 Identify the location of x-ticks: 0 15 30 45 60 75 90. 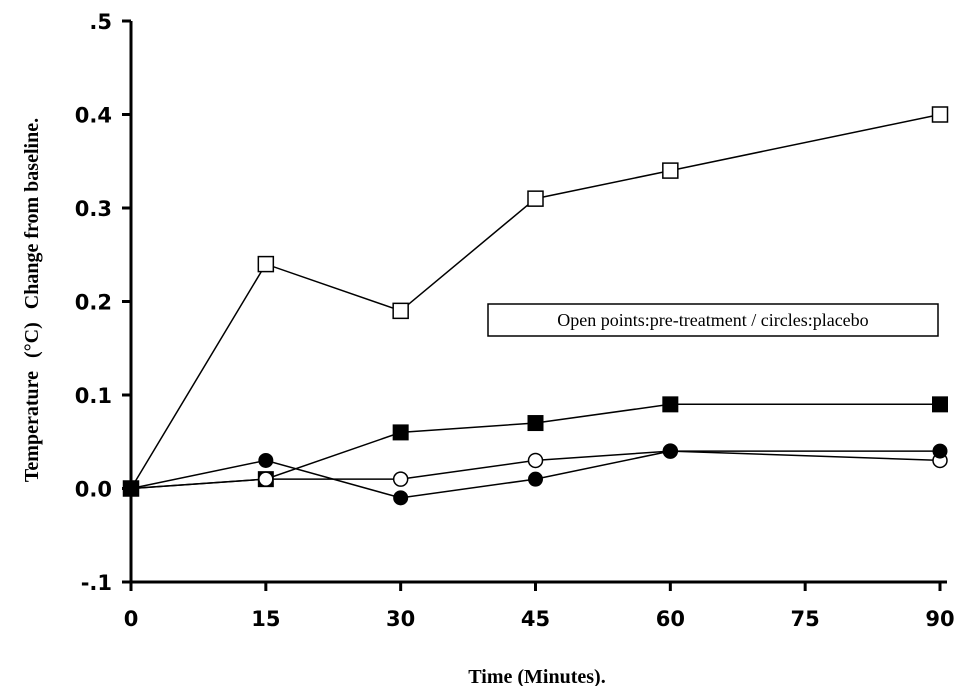
(539, 606).